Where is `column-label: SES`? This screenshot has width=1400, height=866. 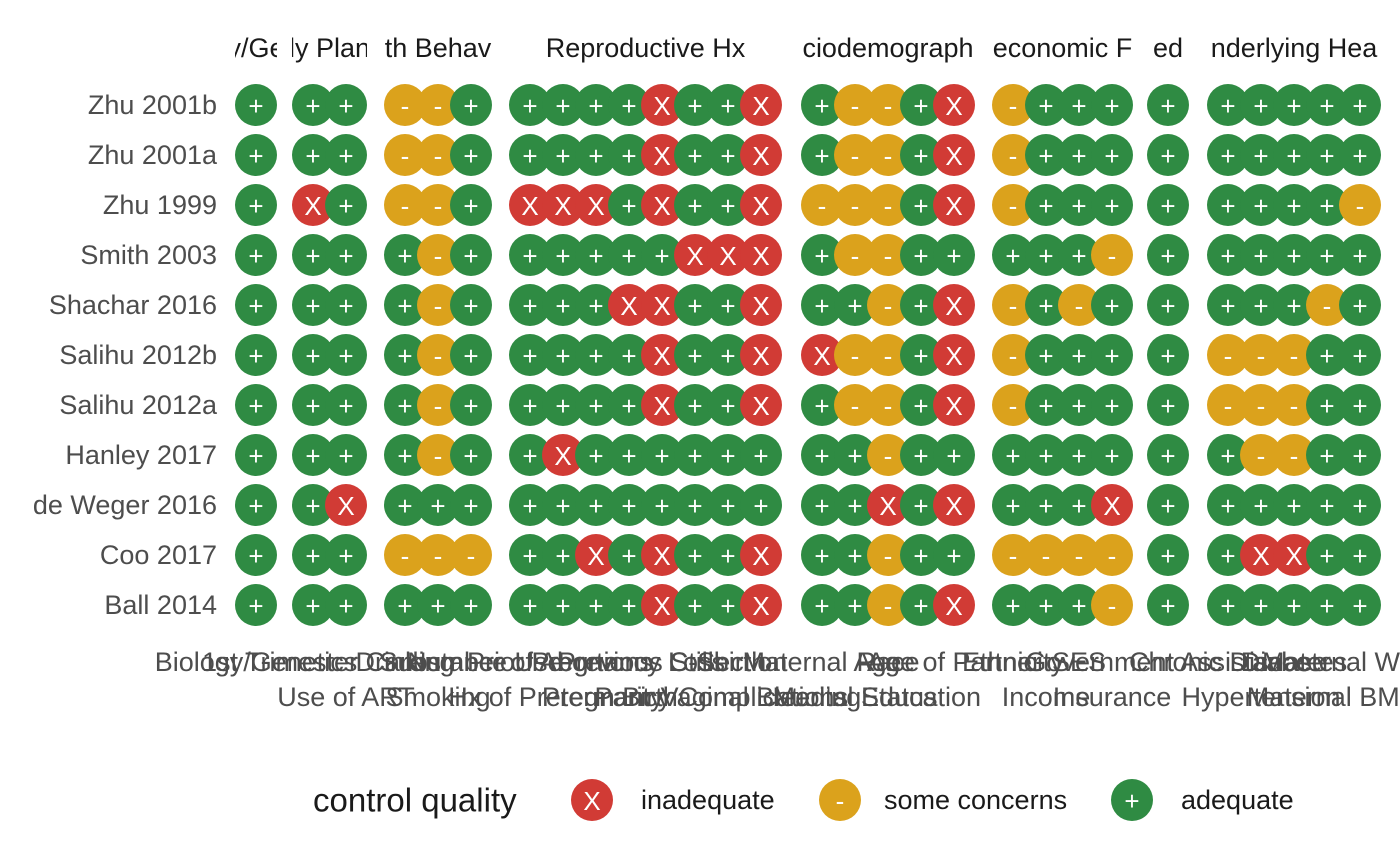
column-label: SES is located at coordinates (1079, 662).